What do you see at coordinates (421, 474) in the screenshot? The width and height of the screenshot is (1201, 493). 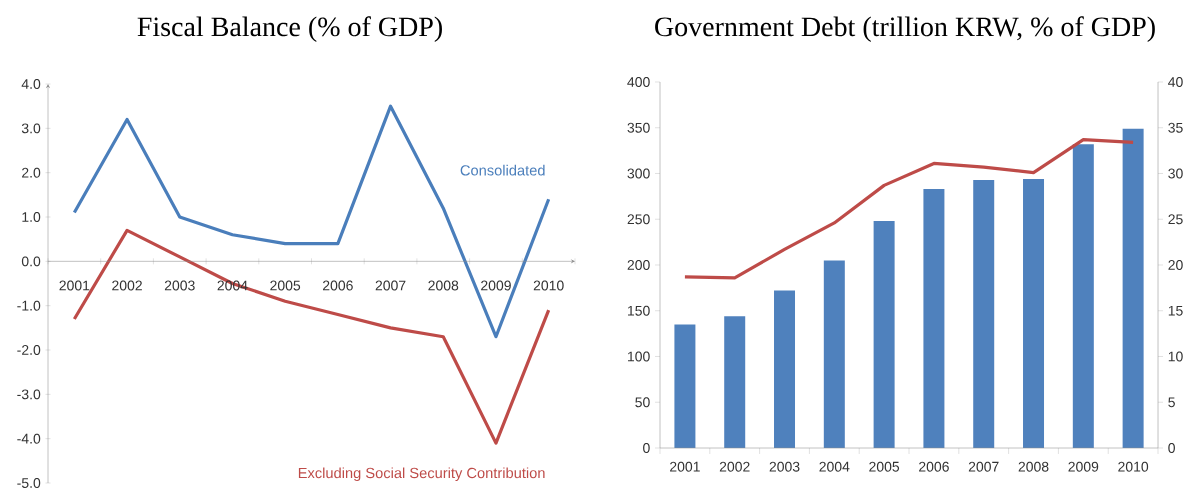 I see `text: Excluding Social Security Contribution` at bounding box center [421, 474].